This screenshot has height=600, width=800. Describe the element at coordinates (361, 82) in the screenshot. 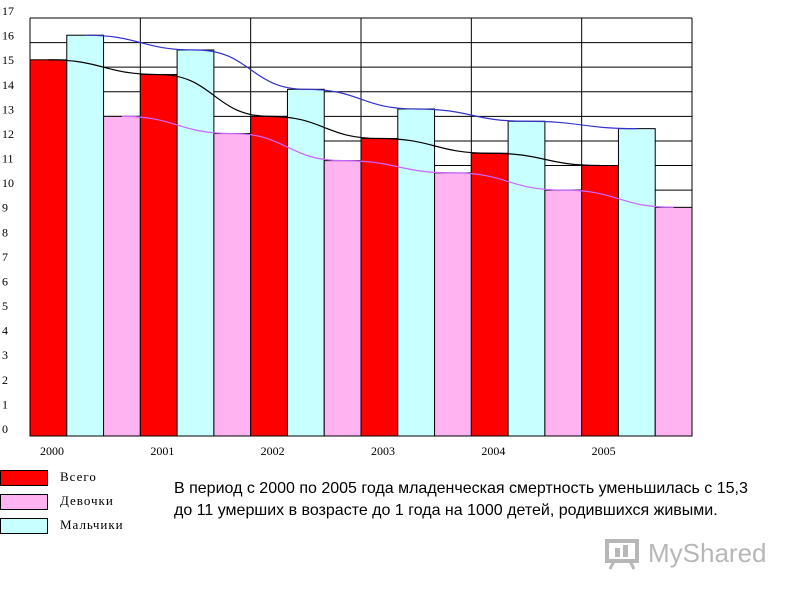

I see `trendline-boys` at that location.